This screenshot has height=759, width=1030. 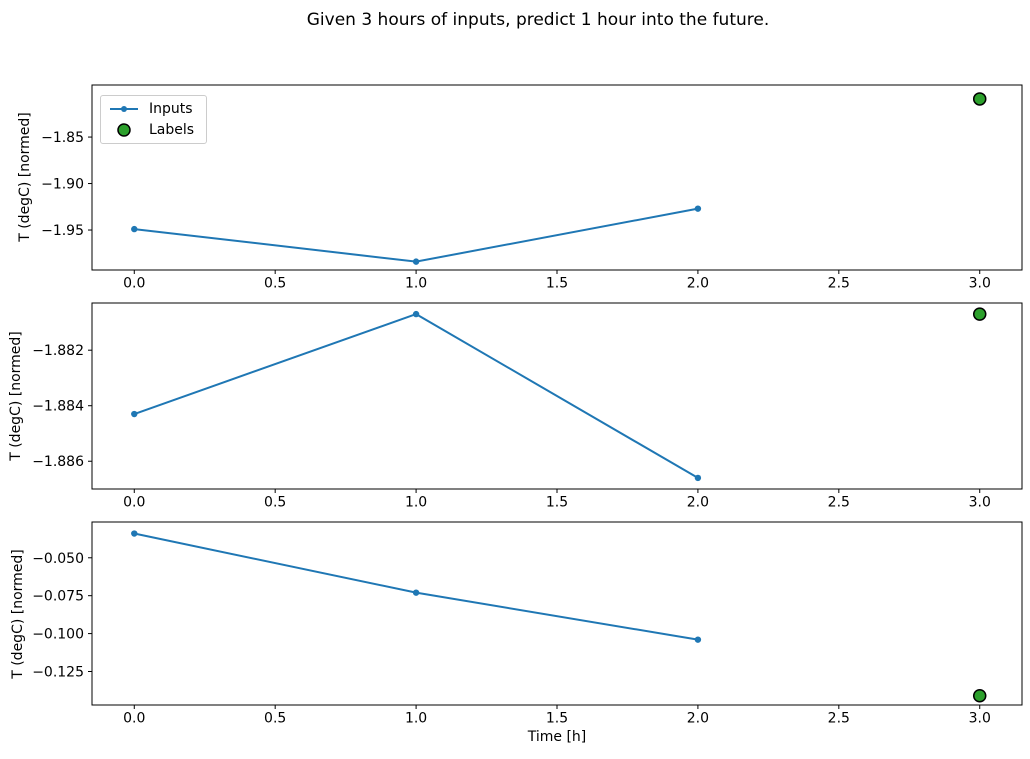 What do you see at coordinates (58, 407) in the screenshot?
I see `y-tick-label: −1.884` at bounding box center [58, 407].